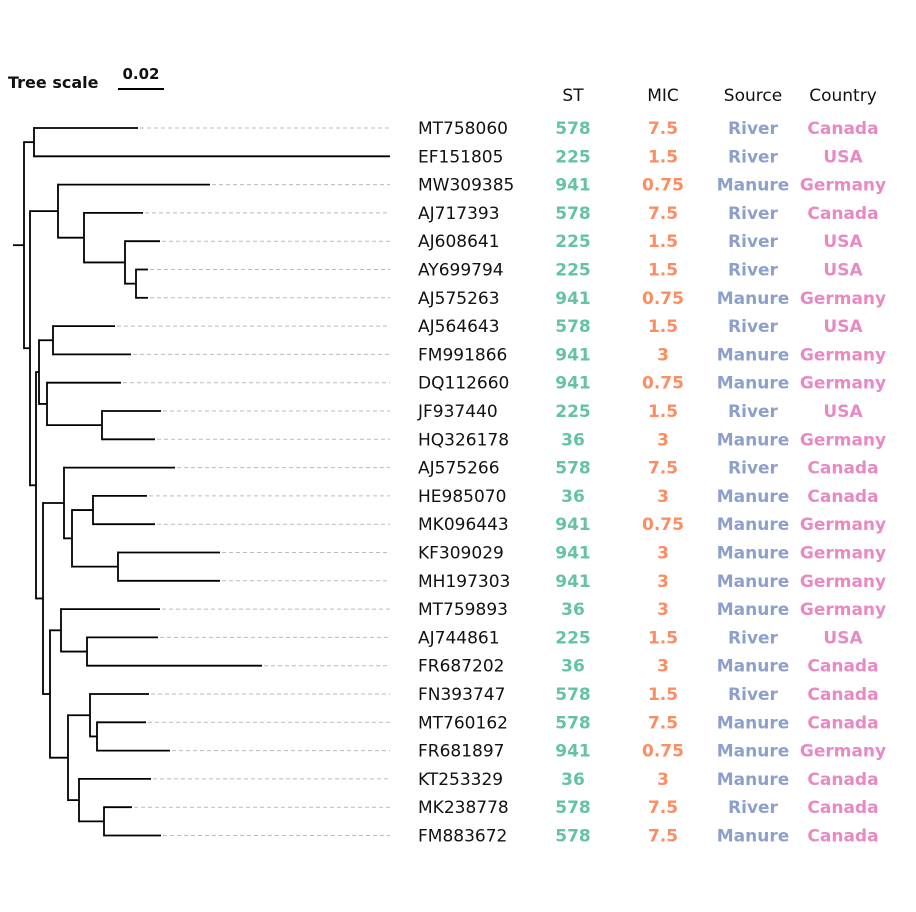 Image resolution: width=916 pixels, height=912 pixels. What do you see at coordinates (573, 96) in the screenshot?
I see `st-column-header: ST` at bounding box center [573, 96].